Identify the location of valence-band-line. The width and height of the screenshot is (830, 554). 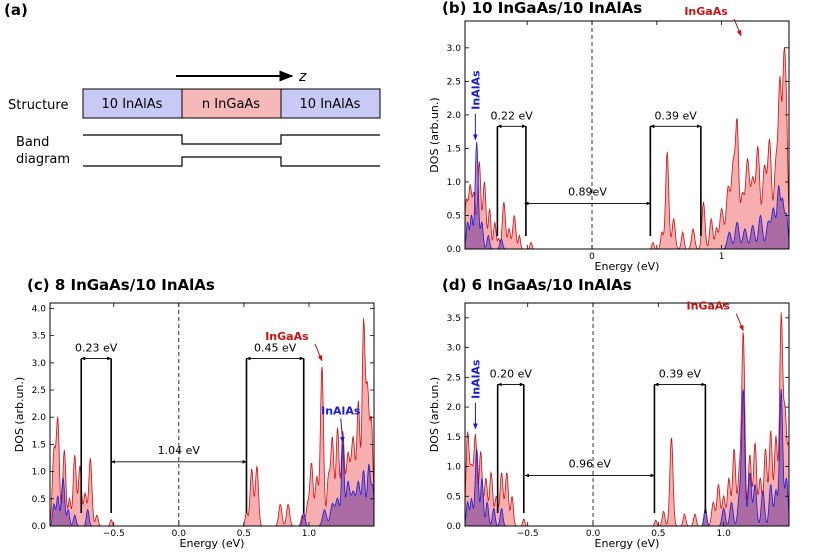
(231, 161).